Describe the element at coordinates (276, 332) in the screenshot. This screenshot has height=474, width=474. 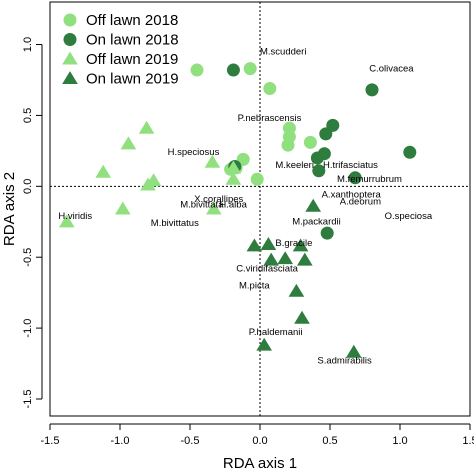
I see `species-label: P.haldemanii` at that location.